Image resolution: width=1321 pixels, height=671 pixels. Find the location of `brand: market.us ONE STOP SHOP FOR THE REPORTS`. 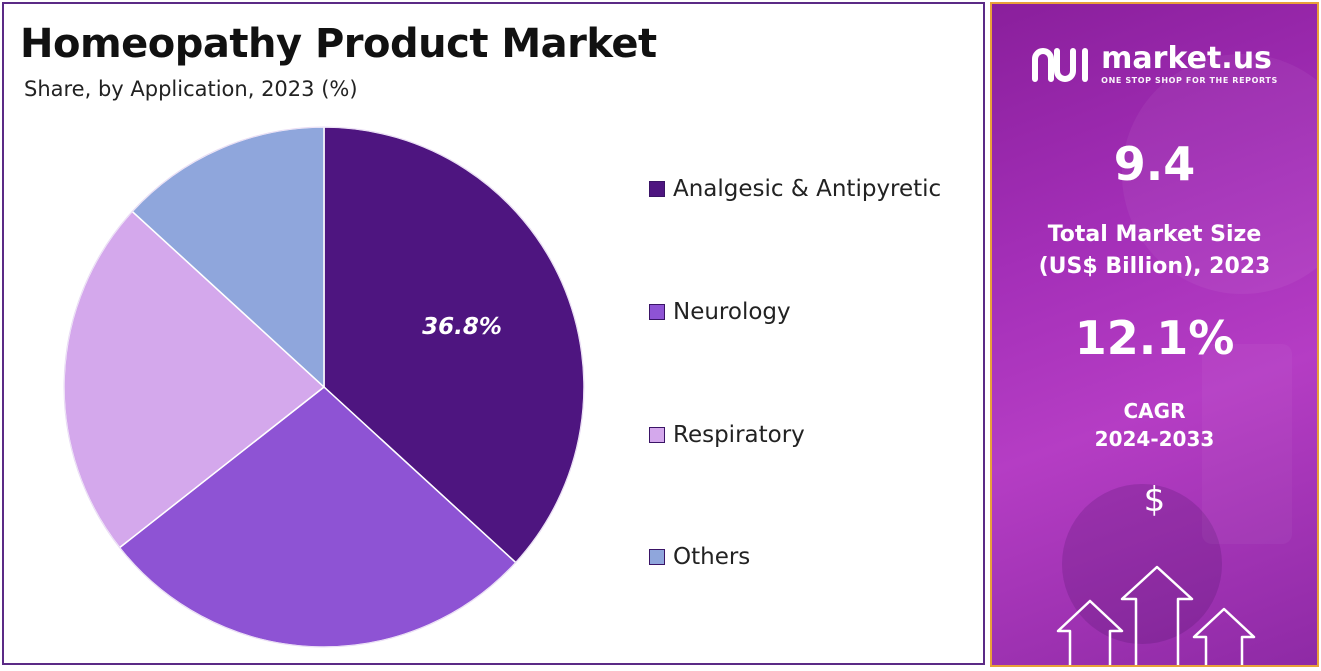

brand: market.us ONE STOP SHOP FOR THE REPORTS is located at coordinates (1154, 64).